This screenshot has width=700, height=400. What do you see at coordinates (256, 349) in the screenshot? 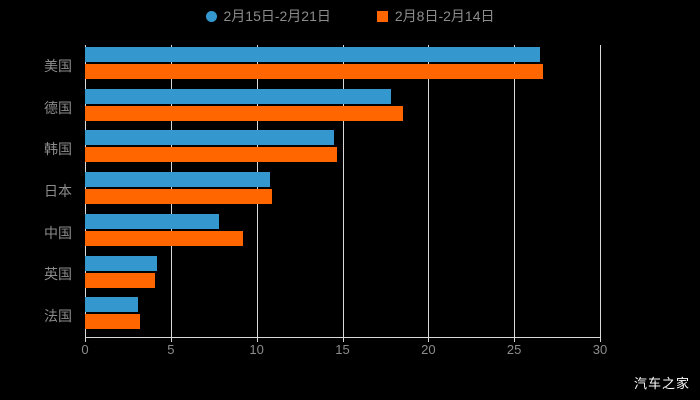
I see `x-axis-tick-label: 10` at bounding box center [256, 349].